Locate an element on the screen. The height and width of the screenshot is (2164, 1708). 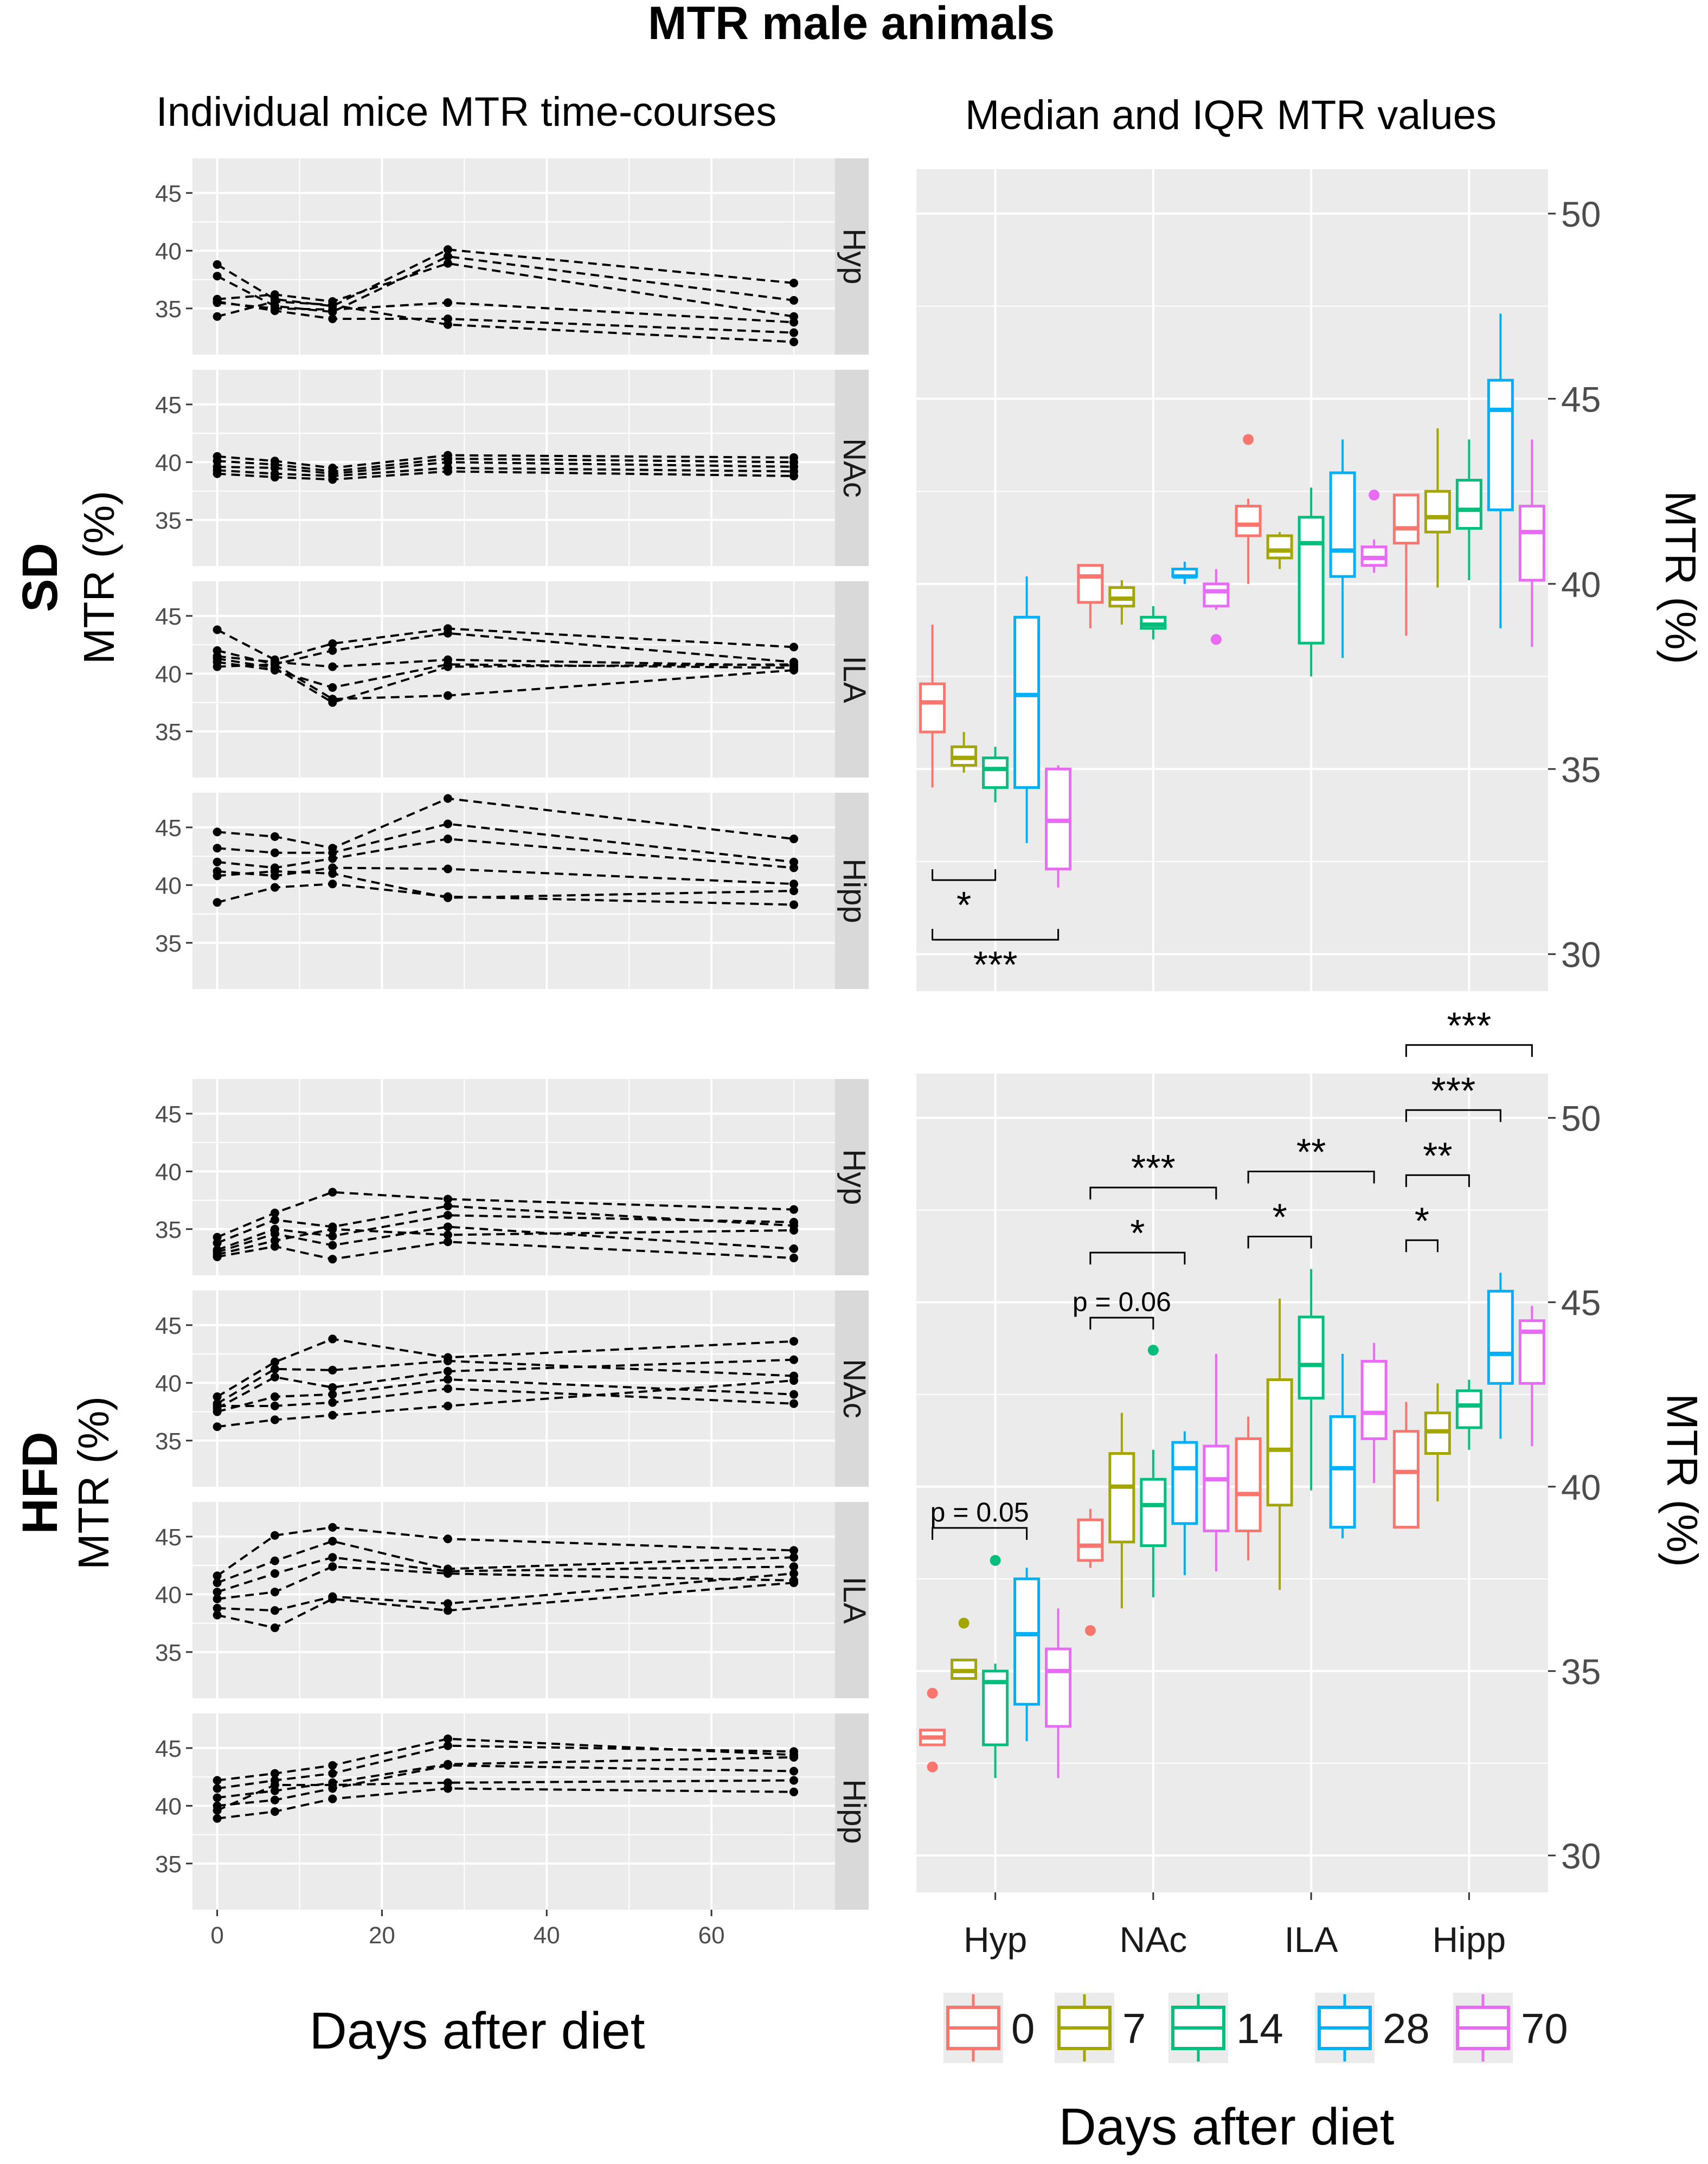
significance-bracket: *** is located at coordinates (1469, 1030).